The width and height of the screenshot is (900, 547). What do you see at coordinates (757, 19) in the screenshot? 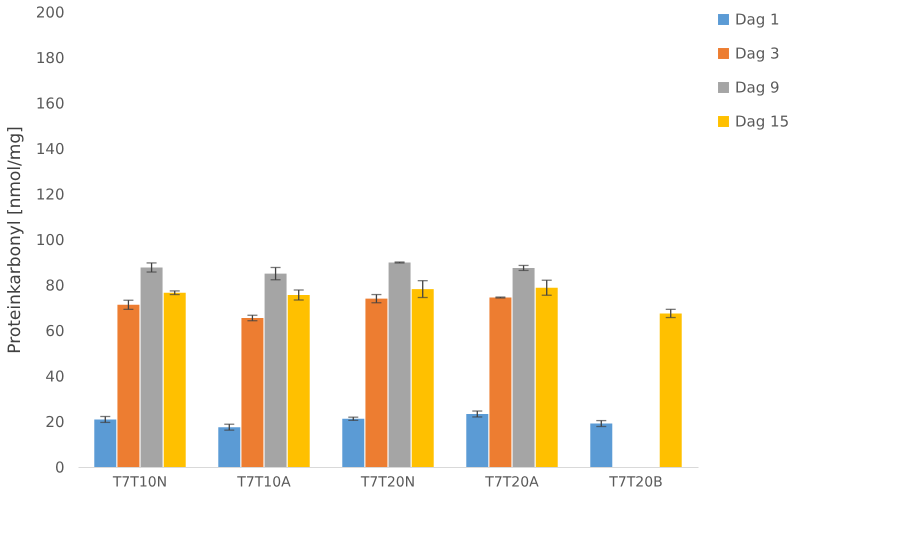
I see `legend-label: Dag 1` at bounding box center [757, 19].